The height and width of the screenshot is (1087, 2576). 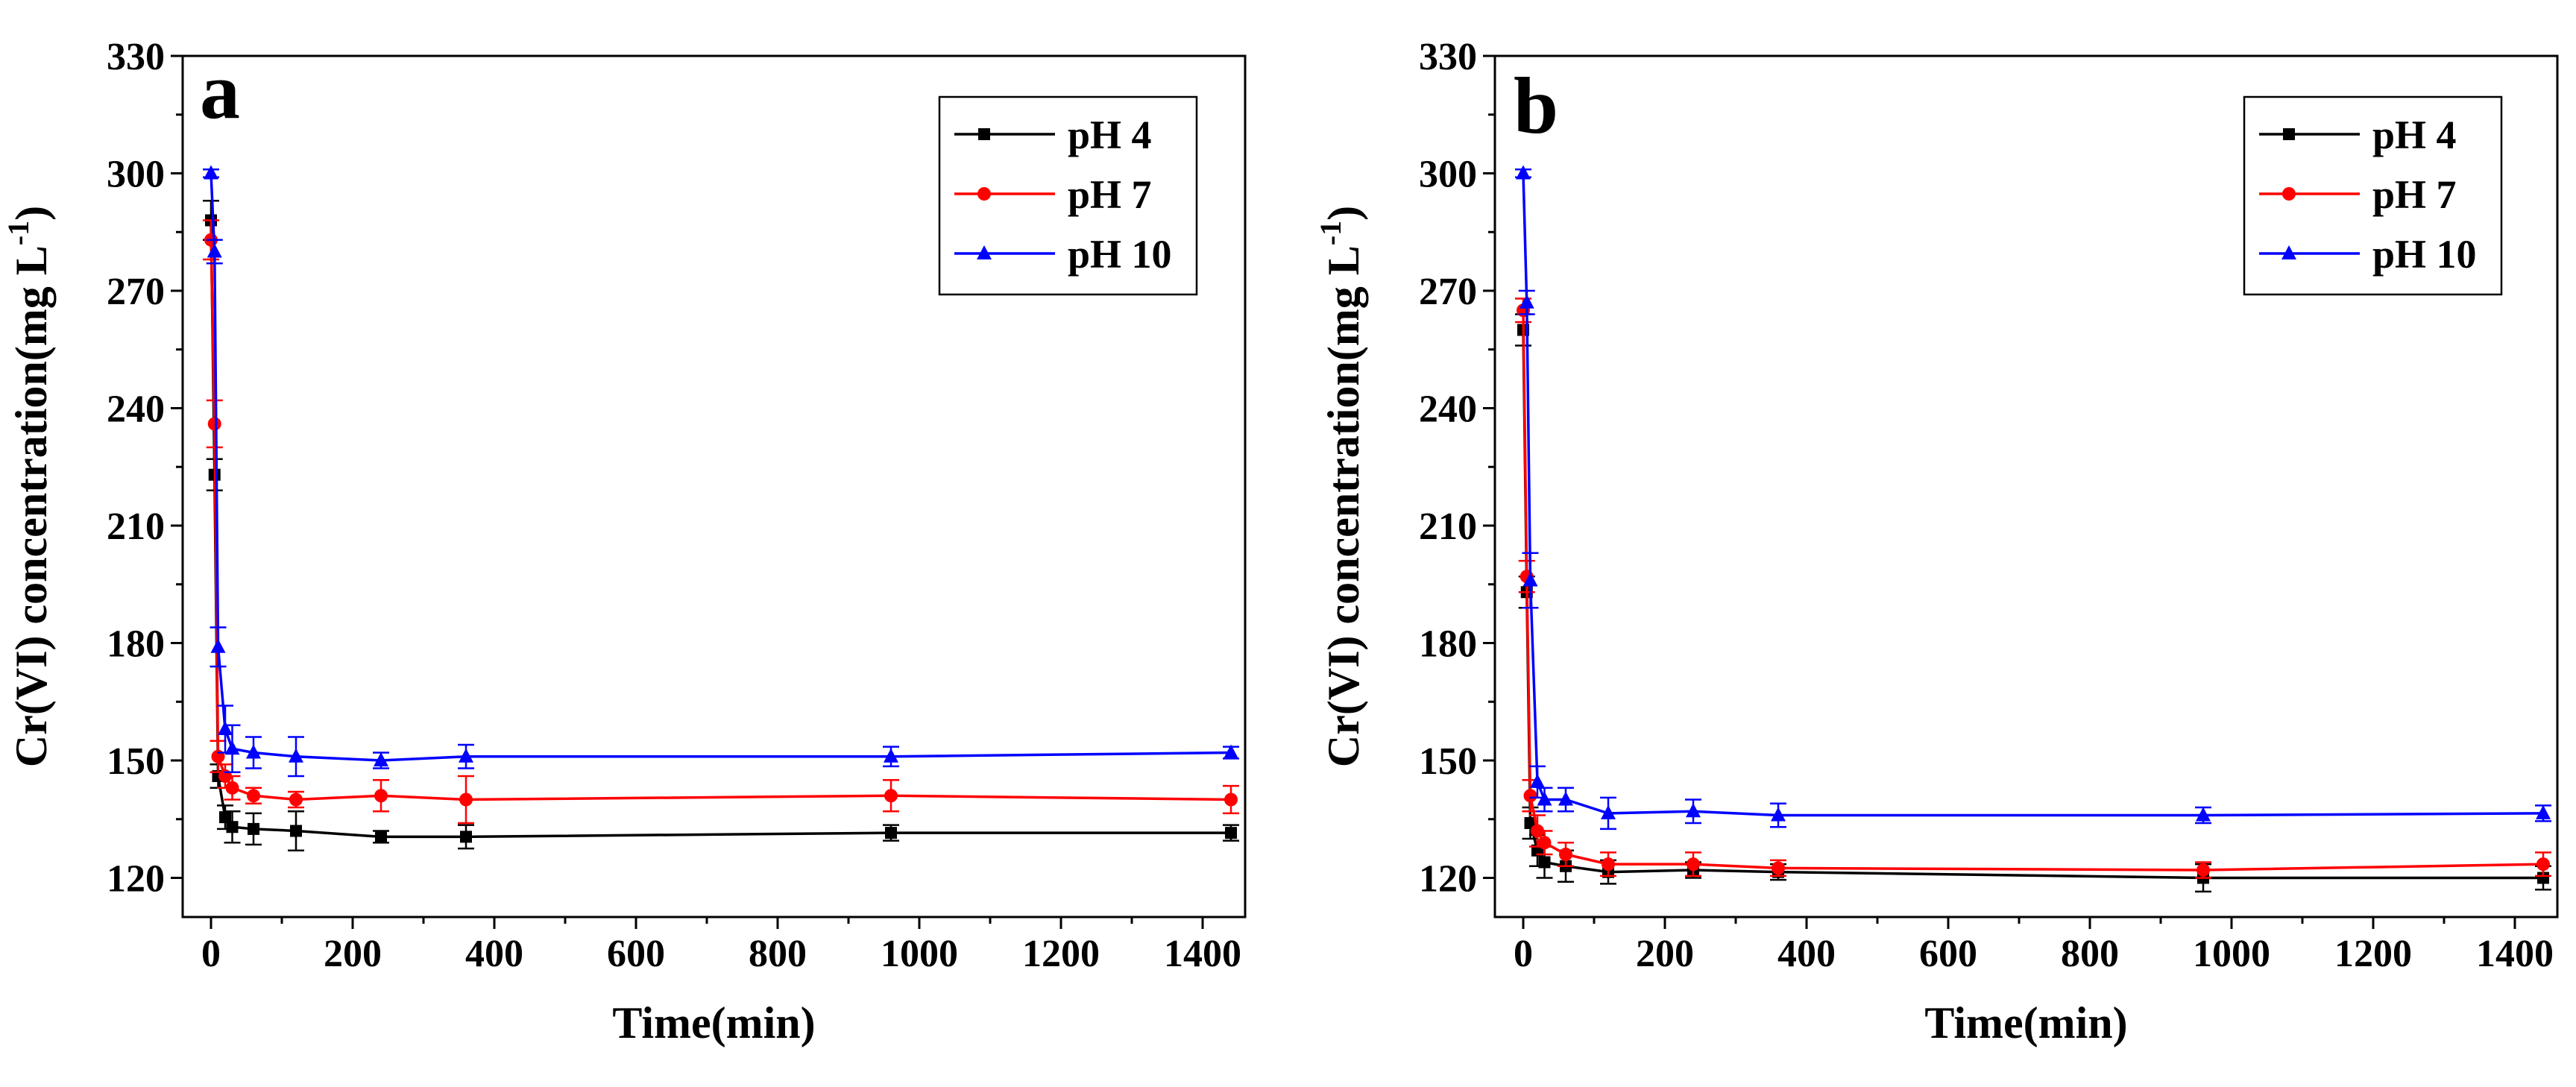 What do you see at coordinates (136, 880) in the screenshot?
I see `y-tick-label: 120` at bounding box center [136, 880].